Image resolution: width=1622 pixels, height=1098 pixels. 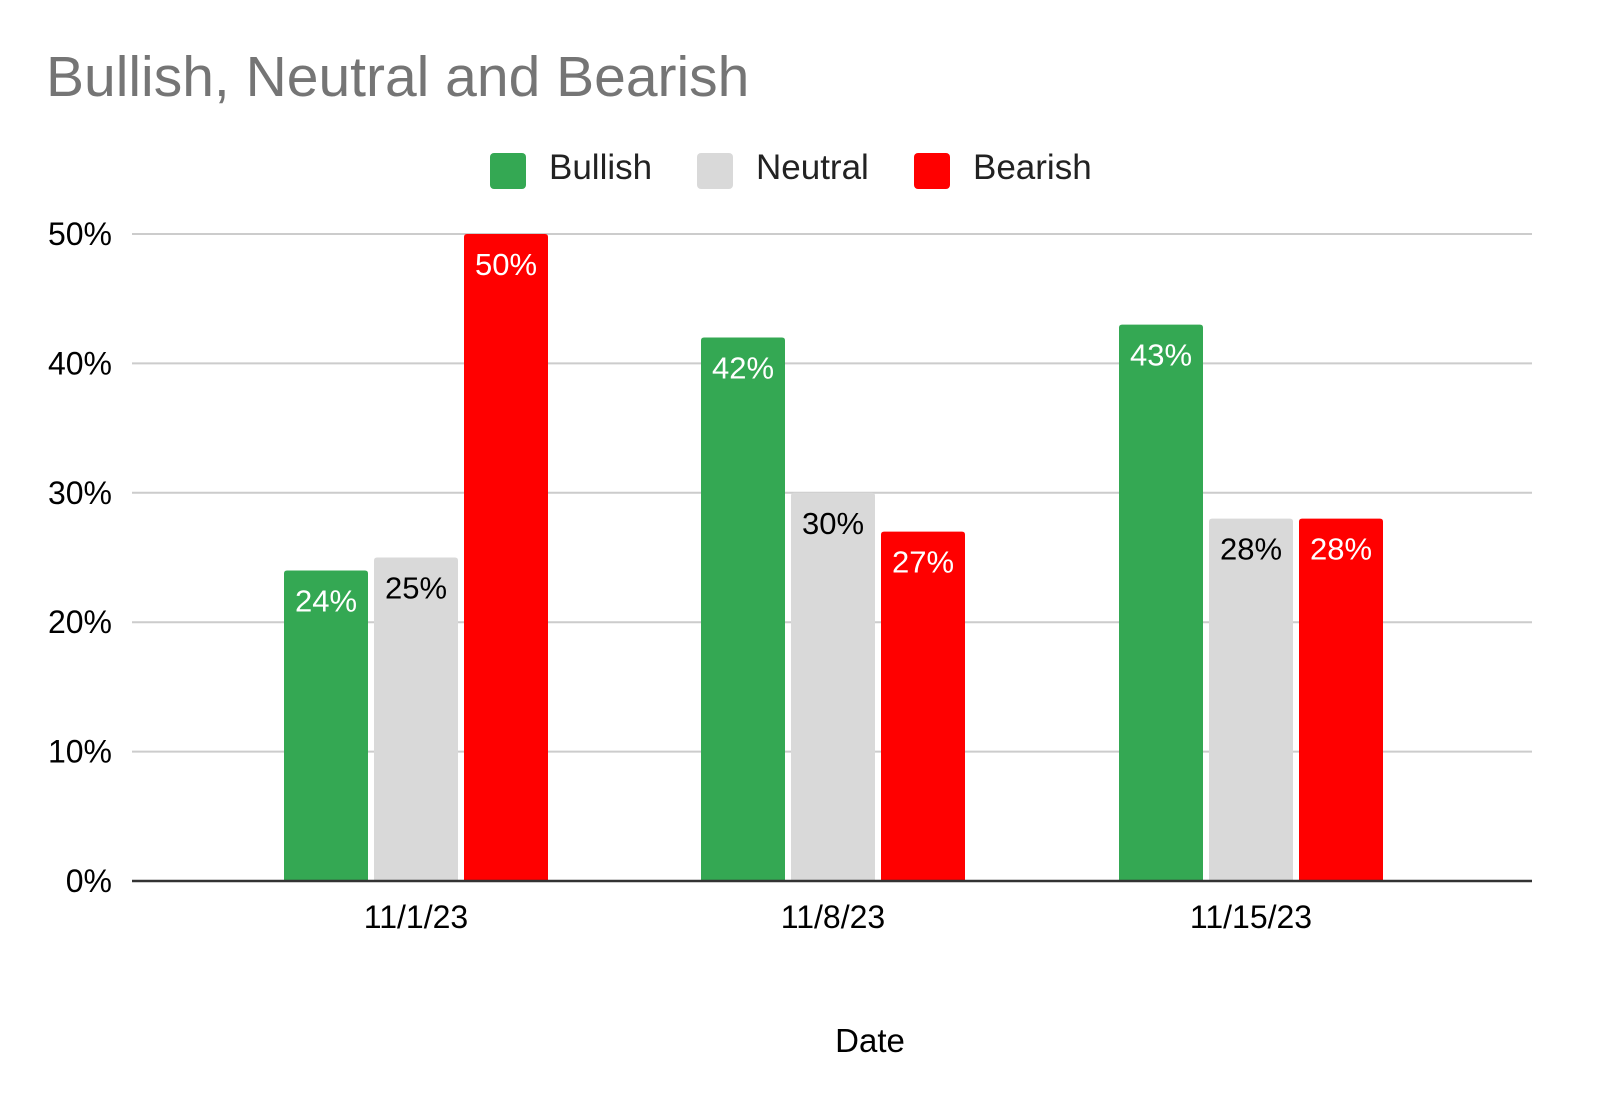 What do you see at coordinates (508, 171) in the screenshot?
I see `legend-swatch-bullish` at bounding box center [508, 171].